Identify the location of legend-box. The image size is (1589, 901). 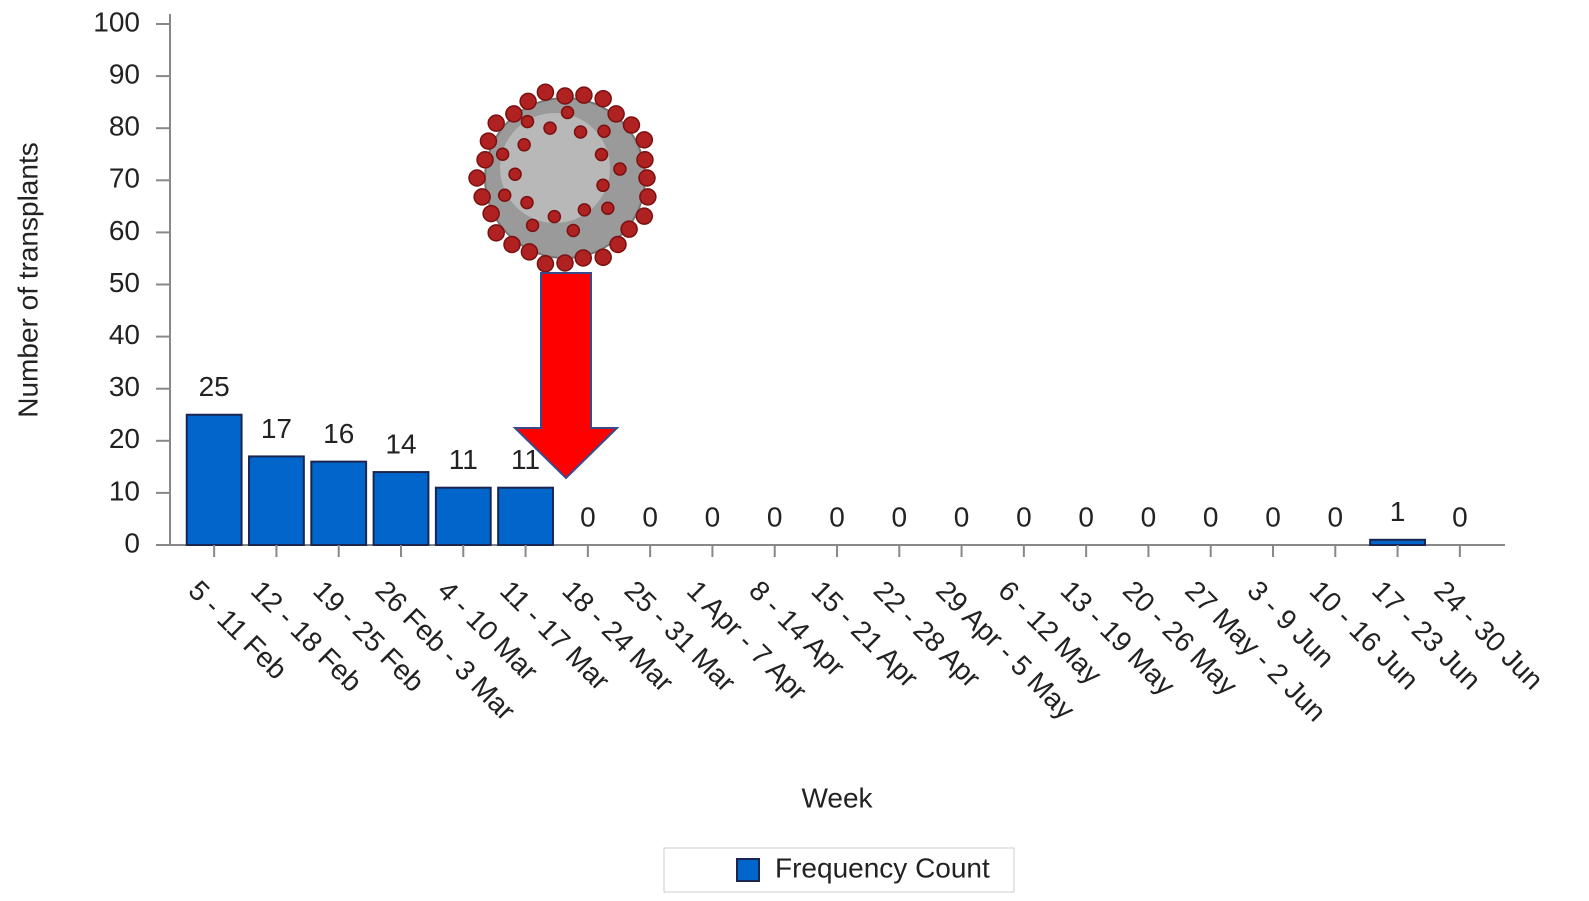
(839, 870).